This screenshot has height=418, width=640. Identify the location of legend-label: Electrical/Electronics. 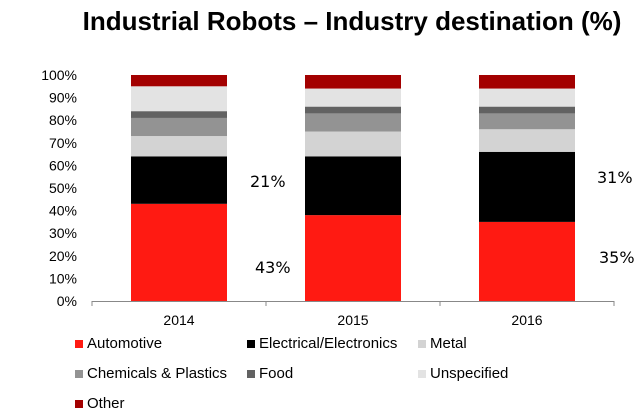
(328, 343).